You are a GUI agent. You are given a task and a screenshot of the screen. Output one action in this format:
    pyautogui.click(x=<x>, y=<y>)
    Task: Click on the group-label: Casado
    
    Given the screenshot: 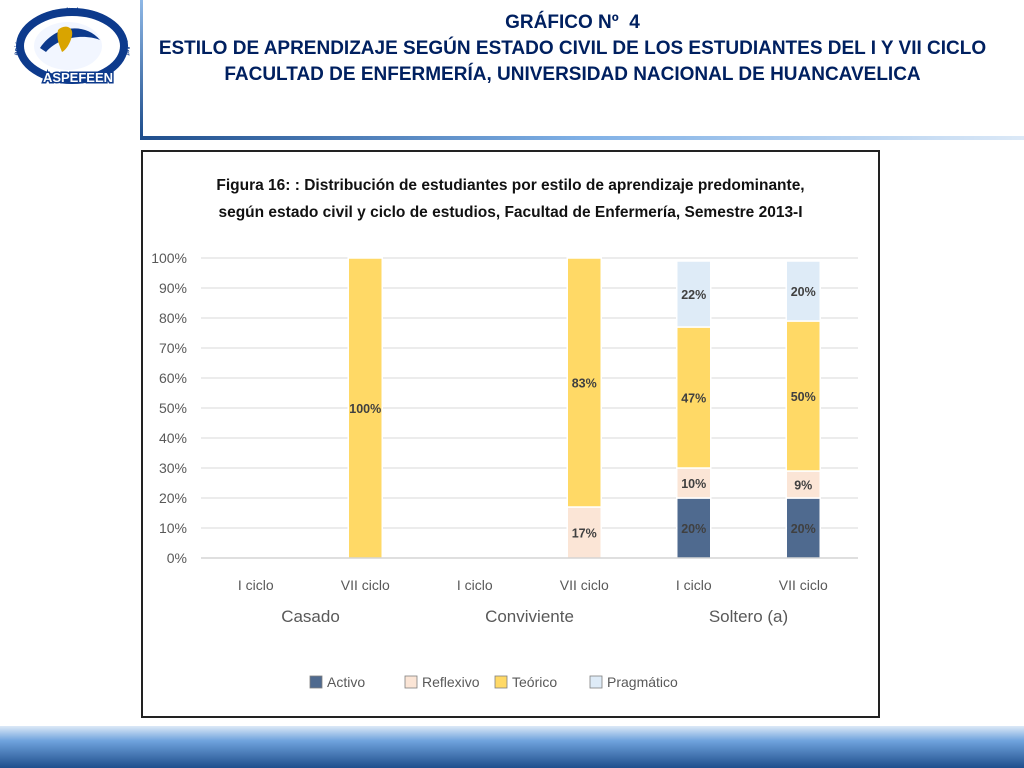 What is the action you would take?
    pyautogui.click(x=310, y=616)
    